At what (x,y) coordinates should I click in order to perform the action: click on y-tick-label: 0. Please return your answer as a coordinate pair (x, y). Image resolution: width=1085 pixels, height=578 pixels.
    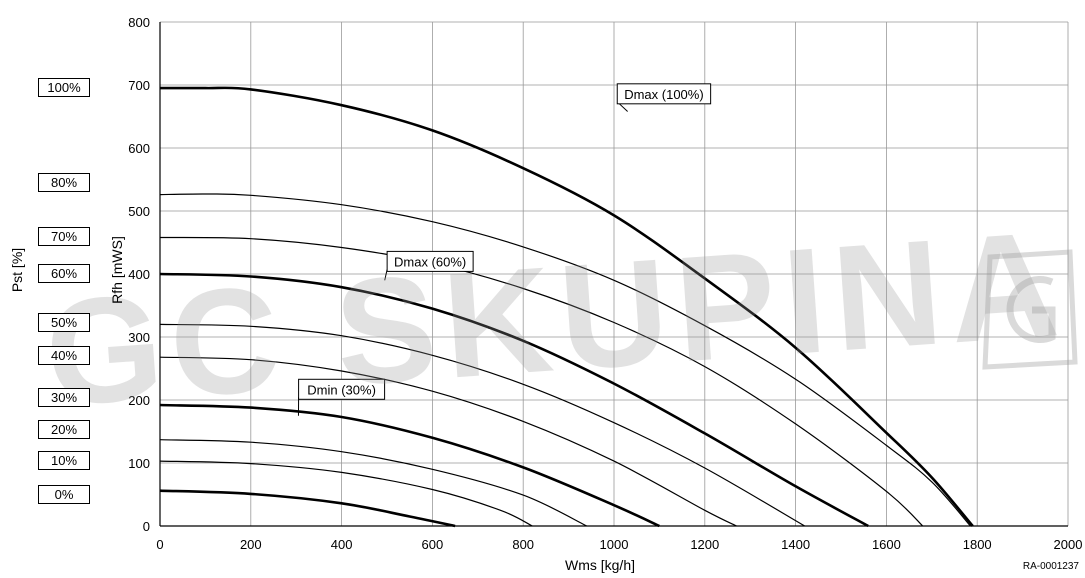
    Looking at the image, I should click on (146, 526).